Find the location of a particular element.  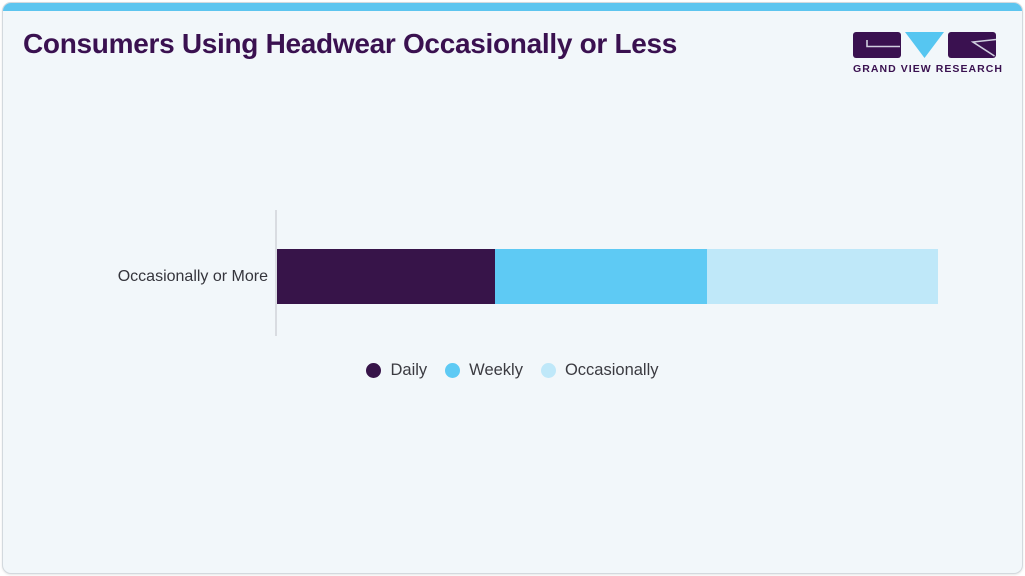

legend-item-weekly: Weekly is located at coordinates (484, 370).